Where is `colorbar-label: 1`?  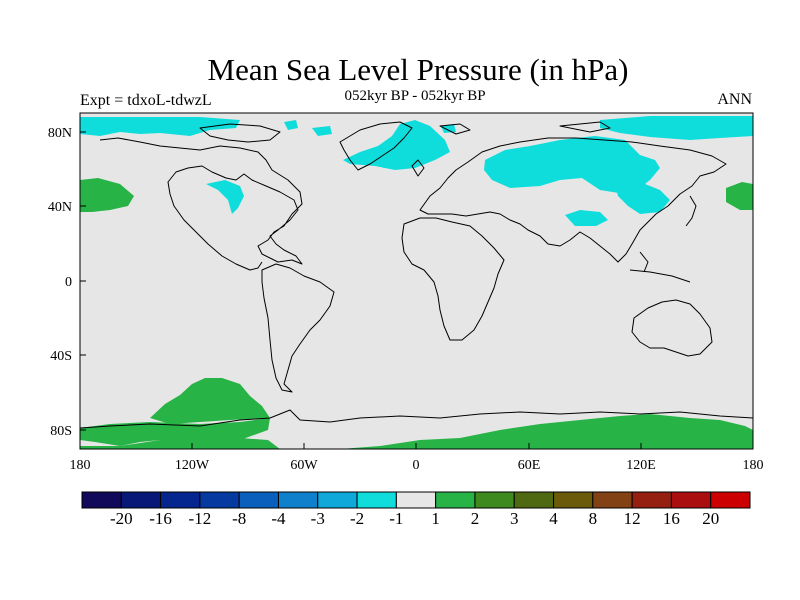 colorbar-label: 1 is located at coordinates (435, 518).